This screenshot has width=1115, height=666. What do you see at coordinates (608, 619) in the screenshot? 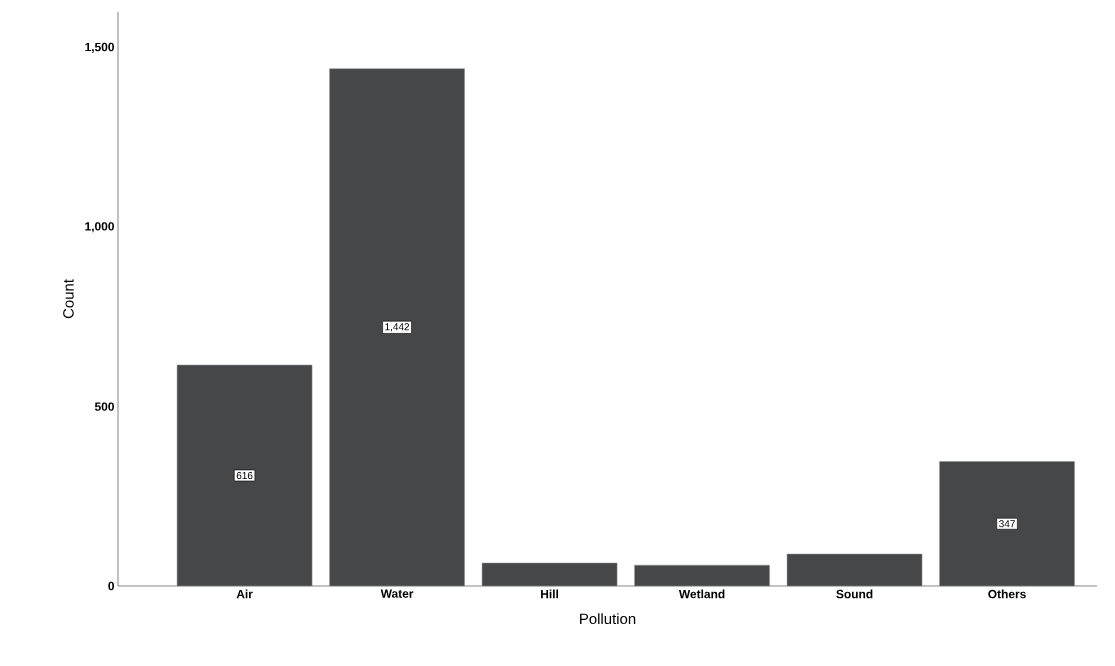
I see `x-axis-title: Pollution` at bounding box center [608, 619].